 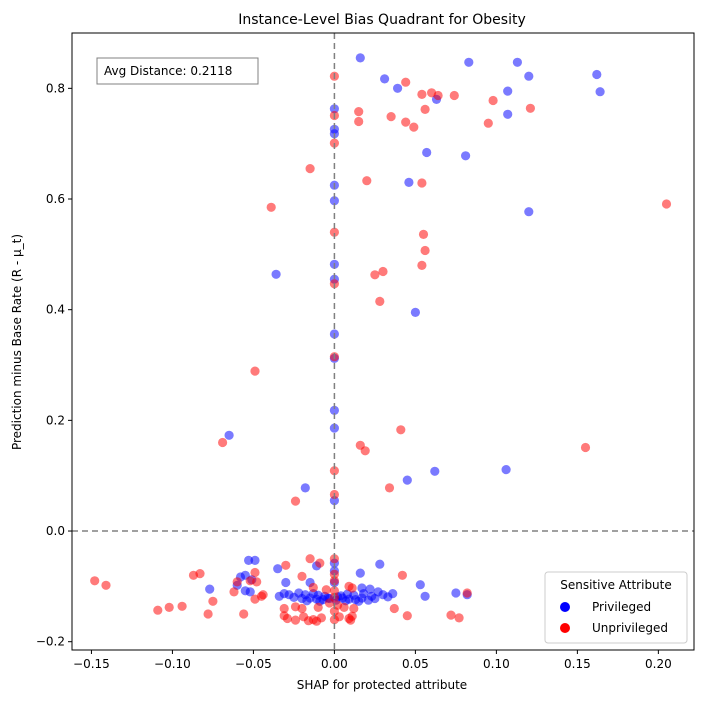 I want to click on legend-label-unprivileged: Unprivileged, so click(x=630, y=628).